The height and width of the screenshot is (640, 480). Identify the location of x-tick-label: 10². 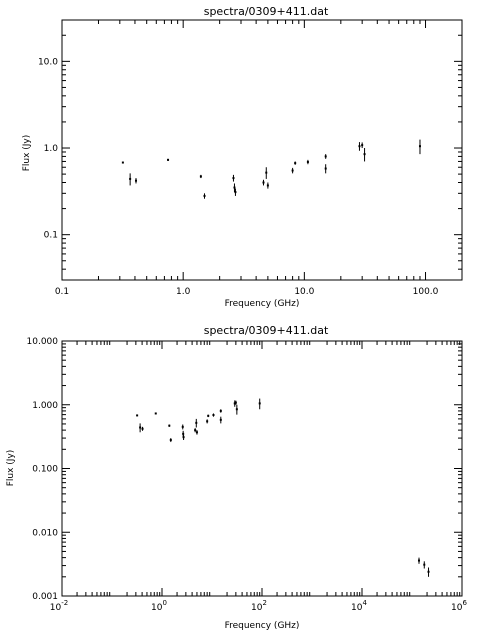
(259, 606).